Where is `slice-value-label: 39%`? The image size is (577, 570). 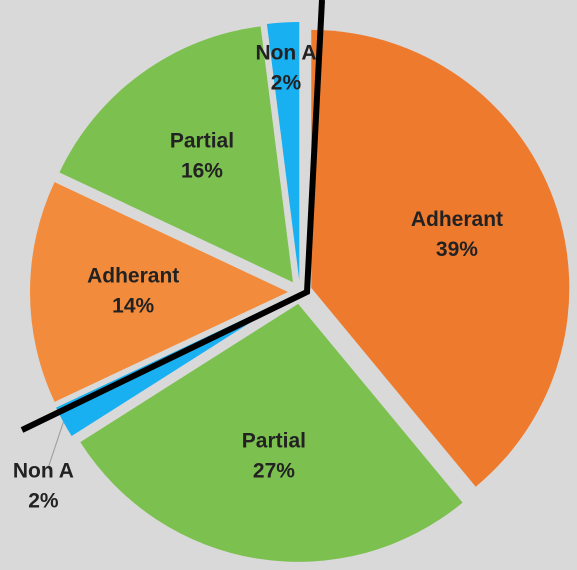
slice-value-label: 39% is located at coordinates (457, 249).